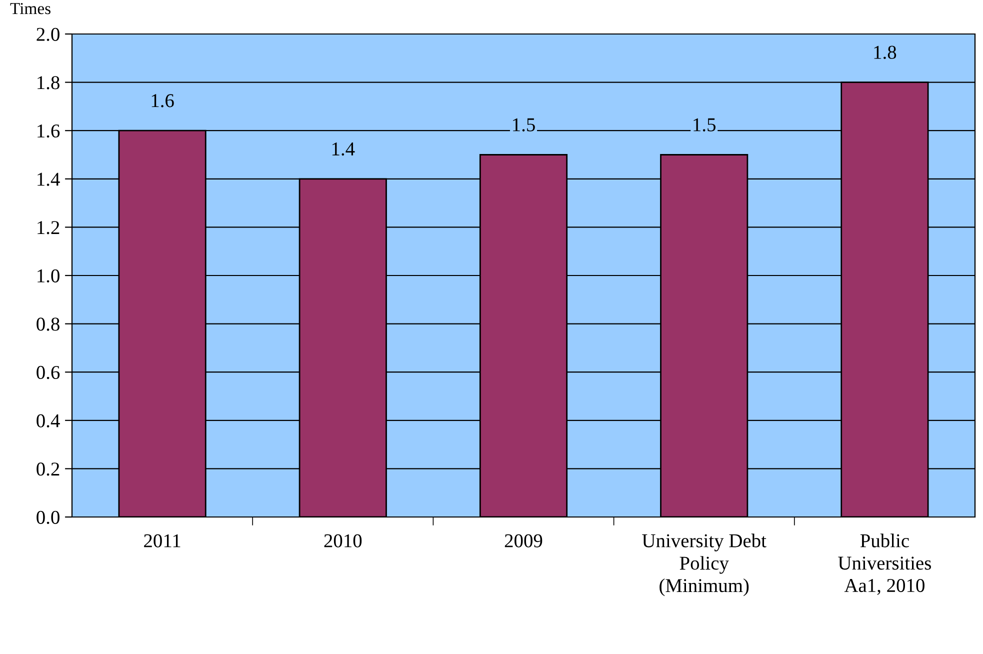 Image resolution: width=983 pixels, height=654 pixels. Describe the element at coordinates (48, 35) in the screenshot. I see `y-tick-label: 2.0` at that location.